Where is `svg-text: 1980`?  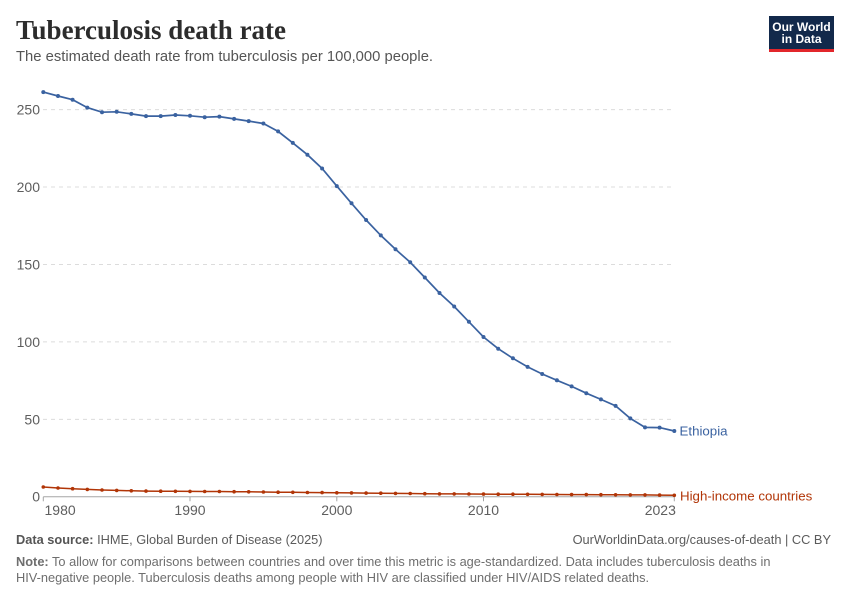
svg-text: 1980 is located at coordinates (60, 510).